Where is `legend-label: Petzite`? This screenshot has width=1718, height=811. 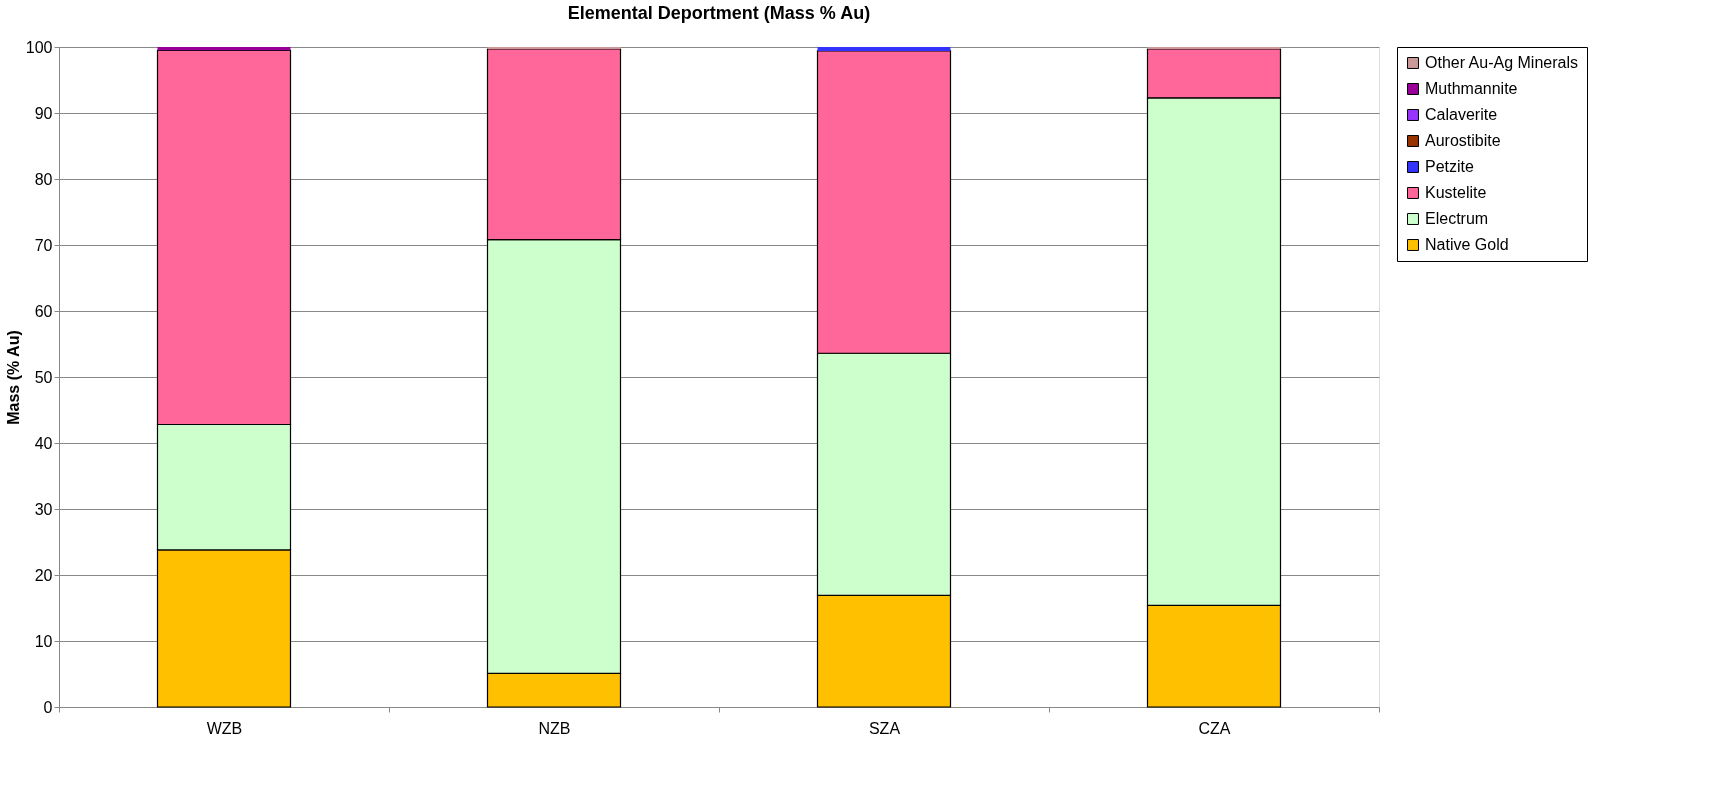 legend-label: Petzite is located at coordinates (1450, 166).